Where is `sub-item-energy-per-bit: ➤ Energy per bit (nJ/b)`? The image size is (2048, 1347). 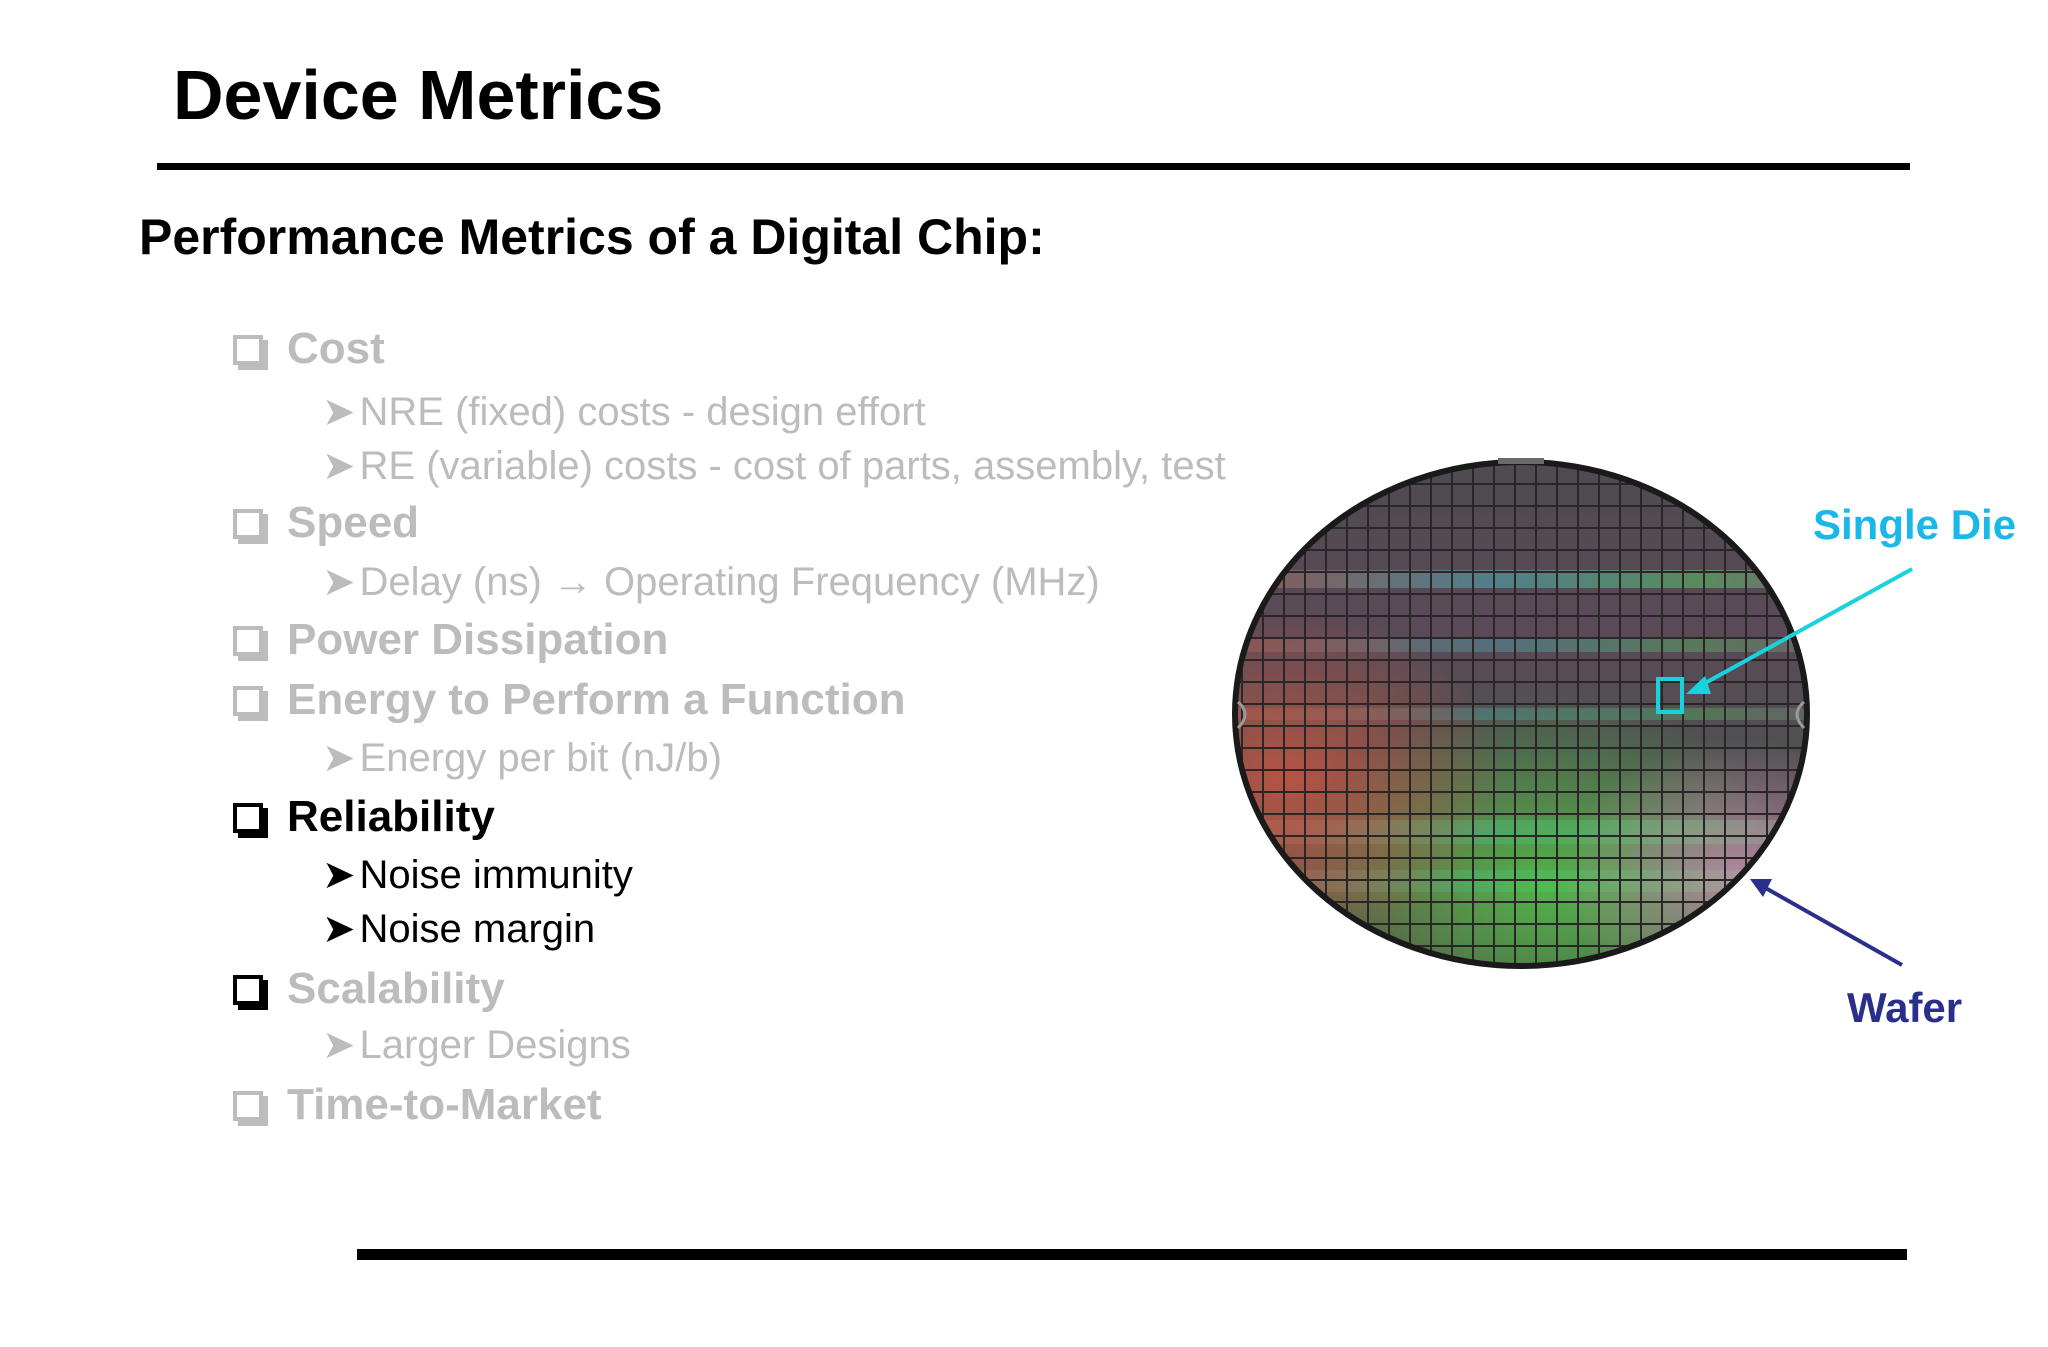
sub-item-energy-per-bit: ➤ Energy per bit (nJ/b) is located at coordinates (522, 758).